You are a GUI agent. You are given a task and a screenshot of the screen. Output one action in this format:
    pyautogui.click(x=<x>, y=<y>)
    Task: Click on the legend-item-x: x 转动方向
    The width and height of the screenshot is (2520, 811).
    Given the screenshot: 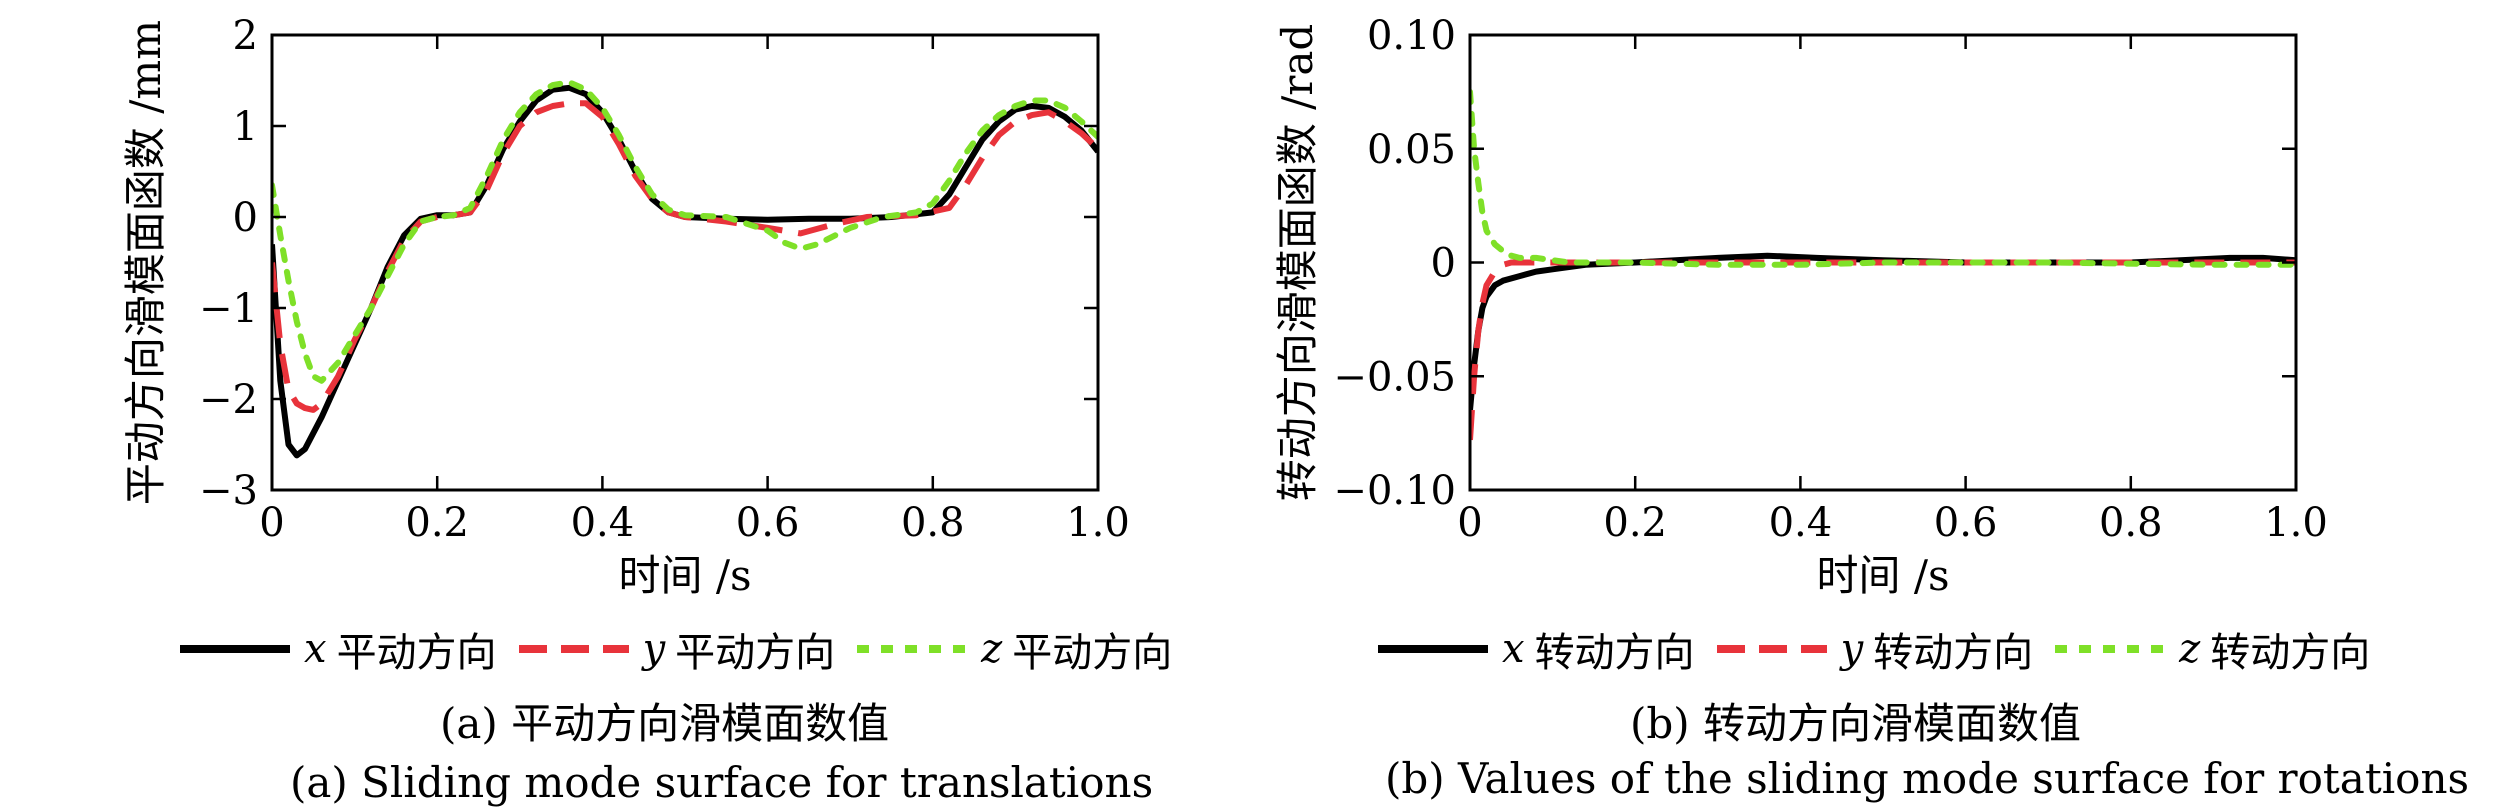 What is the action you would take?
    pyautogui.click(x=1536, y=649)
    